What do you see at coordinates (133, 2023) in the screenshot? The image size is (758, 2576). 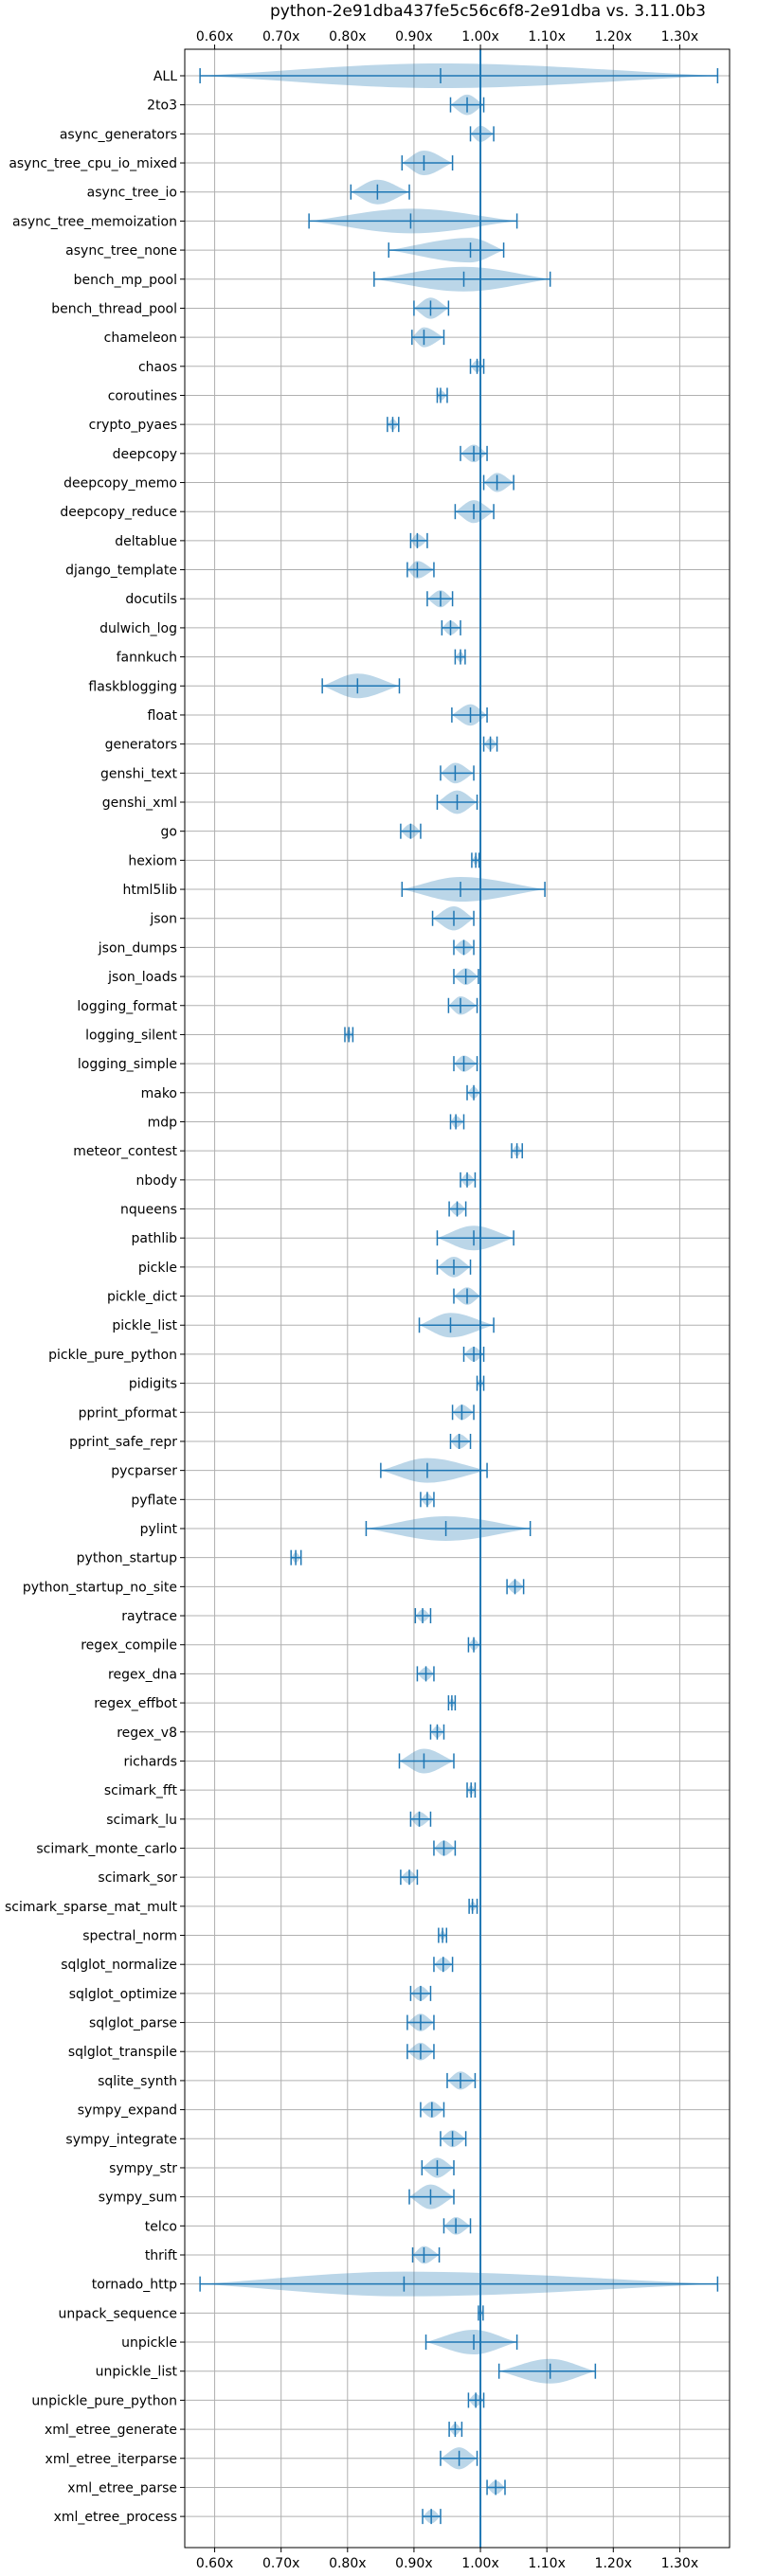 I see `category-label: sqlglot_parse` at bounding box center [133, 2023].